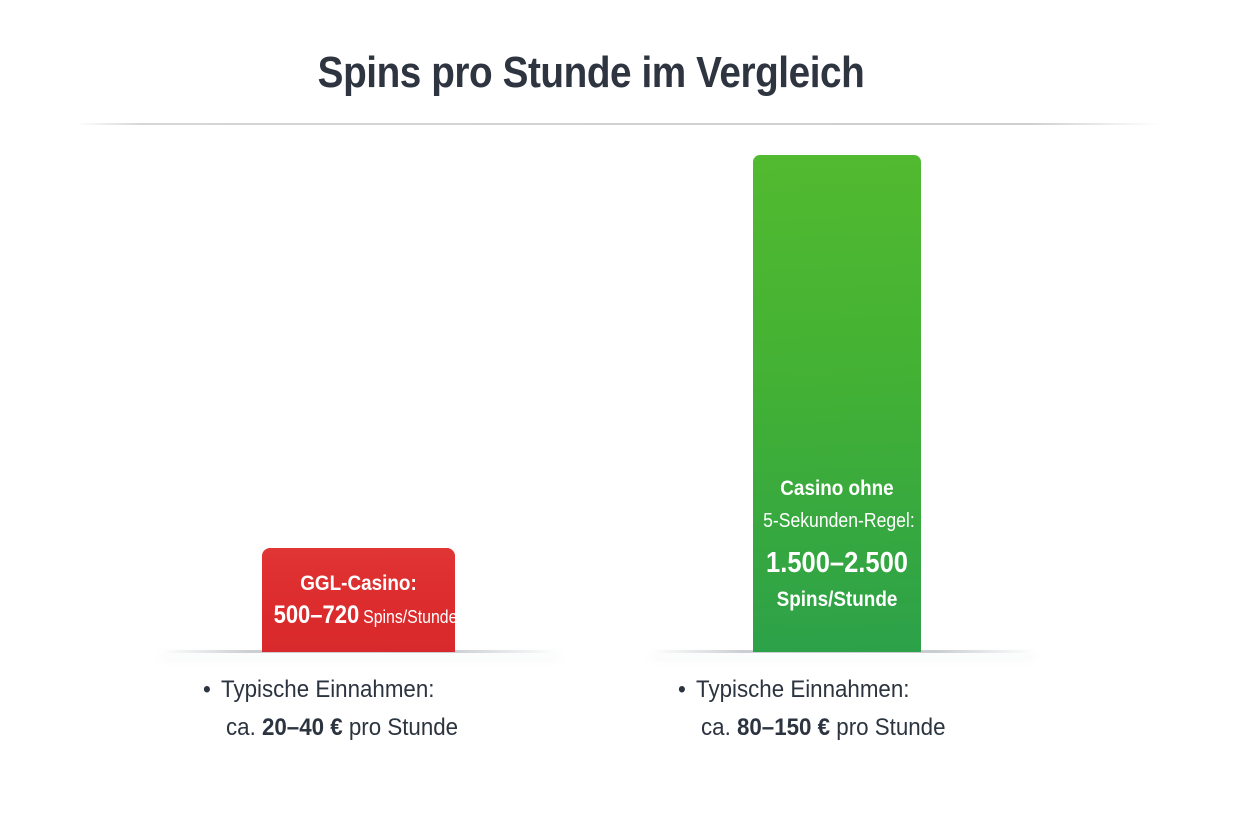 This screenshot has height=827, width=1240. I want to click on bar-ggl-value: 500–720 Spins/Stunde, so click(365, 615).